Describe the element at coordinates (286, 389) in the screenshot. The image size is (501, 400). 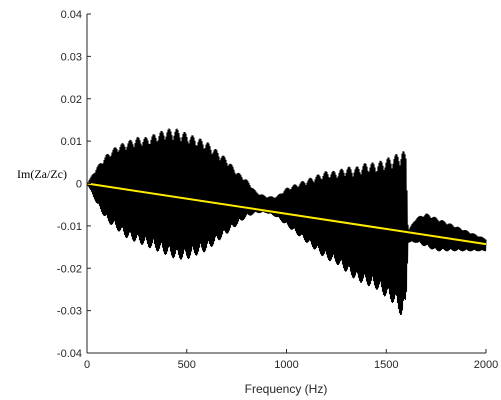
I see `x-axis-label: Frequency (Hz)` at that location.